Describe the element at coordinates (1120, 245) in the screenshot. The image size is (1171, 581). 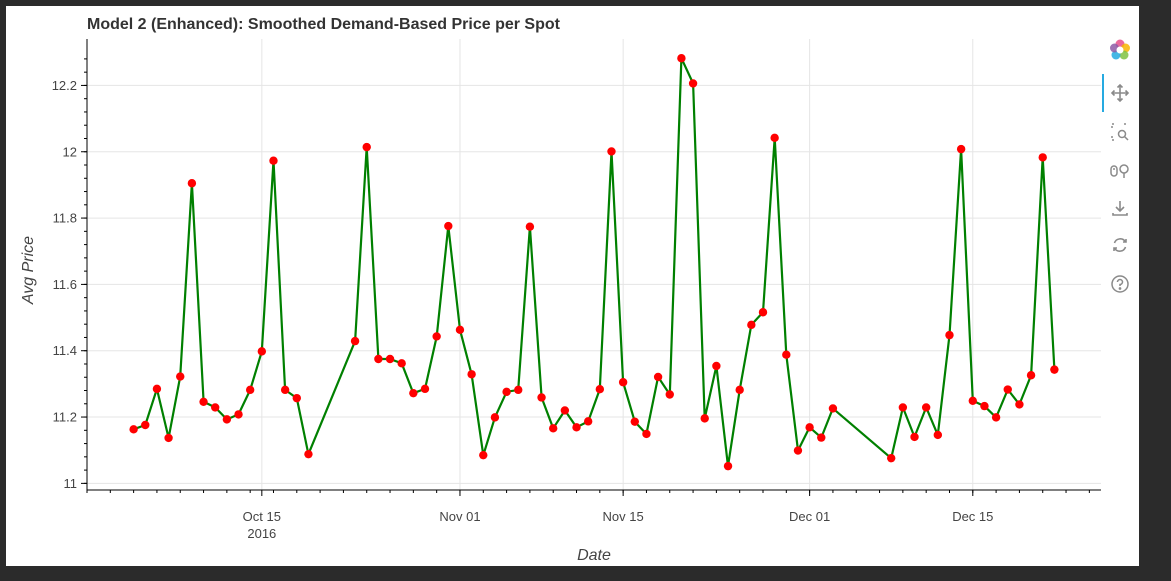
I see `reset-icon` at that location.